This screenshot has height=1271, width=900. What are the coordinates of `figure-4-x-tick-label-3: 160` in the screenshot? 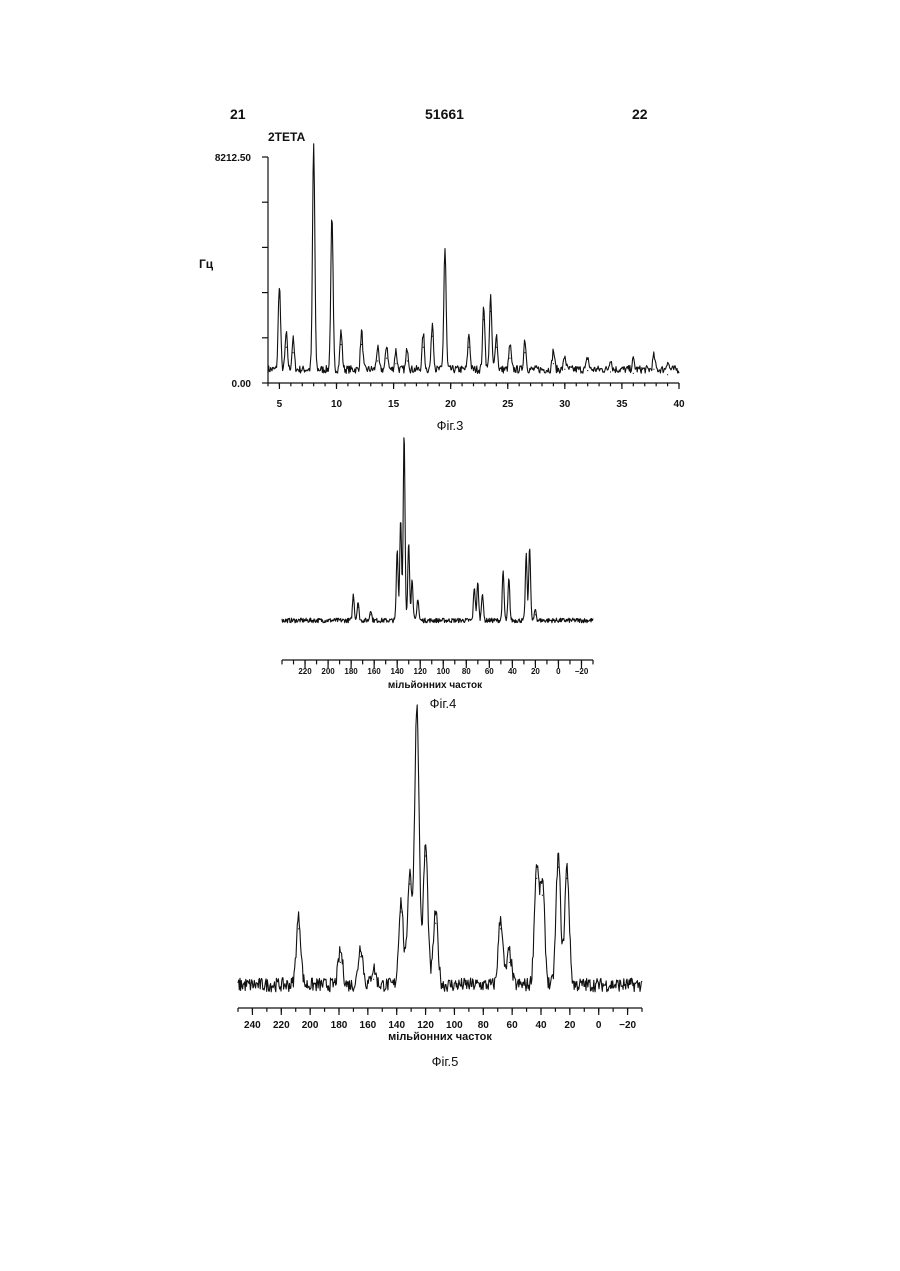 It's located at (374, 671).